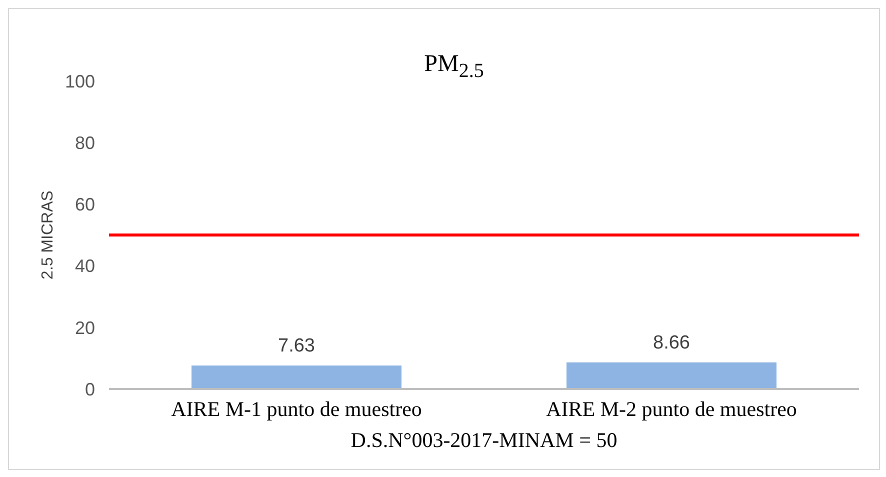 The height and width of the screenshot is (477, 886). What do you see at coordinates (79, 81) in the screenshot?
I see `y-tick-label: 100` at bounding box center [79, 81].